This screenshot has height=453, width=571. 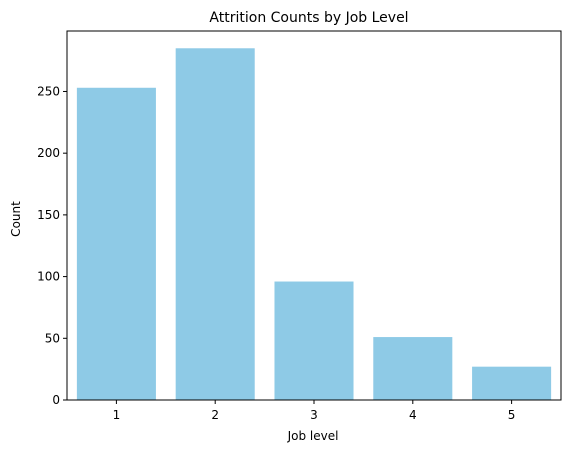 I want to click on x-tick-label: 4, so click(x=413, y=415).